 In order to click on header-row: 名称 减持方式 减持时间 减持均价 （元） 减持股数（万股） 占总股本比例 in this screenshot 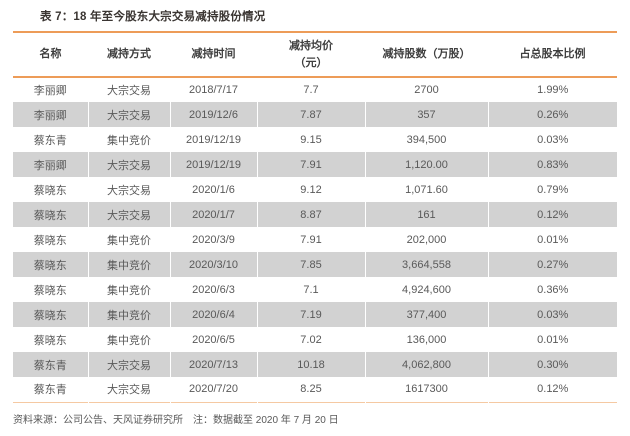, I will do `click(315, 54)`.